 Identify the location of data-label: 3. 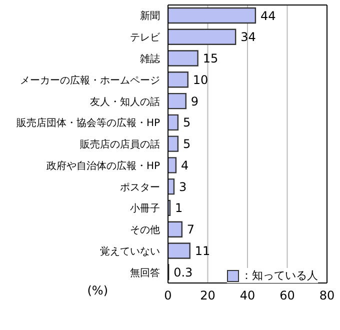
(182, 187).